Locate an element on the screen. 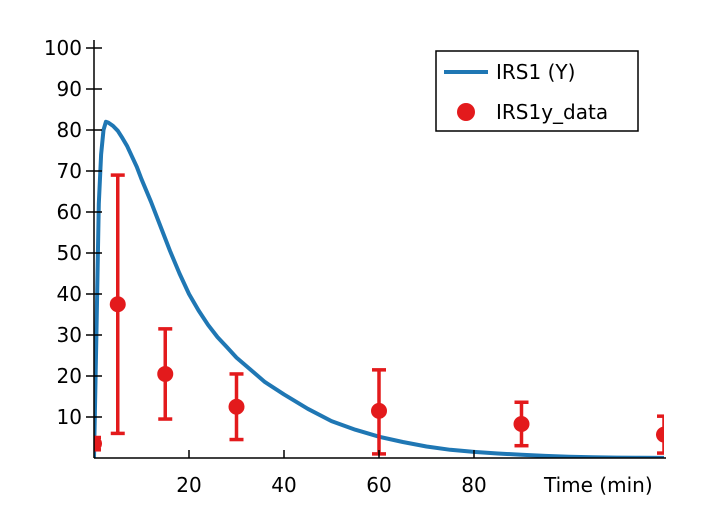 The height and width of the screenshot is (509, 716). y-tick-label: 100 is located at coordinates (63, 48).